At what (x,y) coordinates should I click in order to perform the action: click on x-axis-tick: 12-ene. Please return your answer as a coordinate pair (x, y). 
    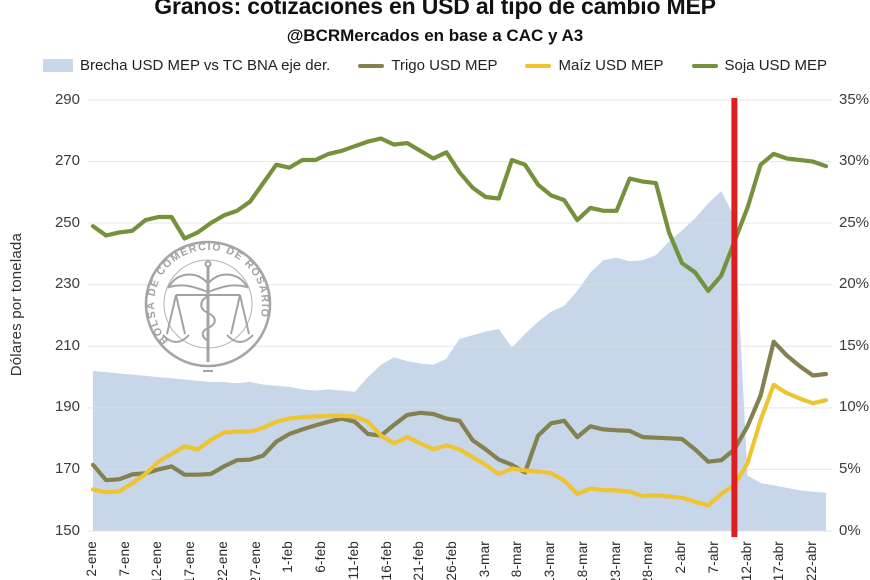
    Looking at the image, I should click on (157, 560).